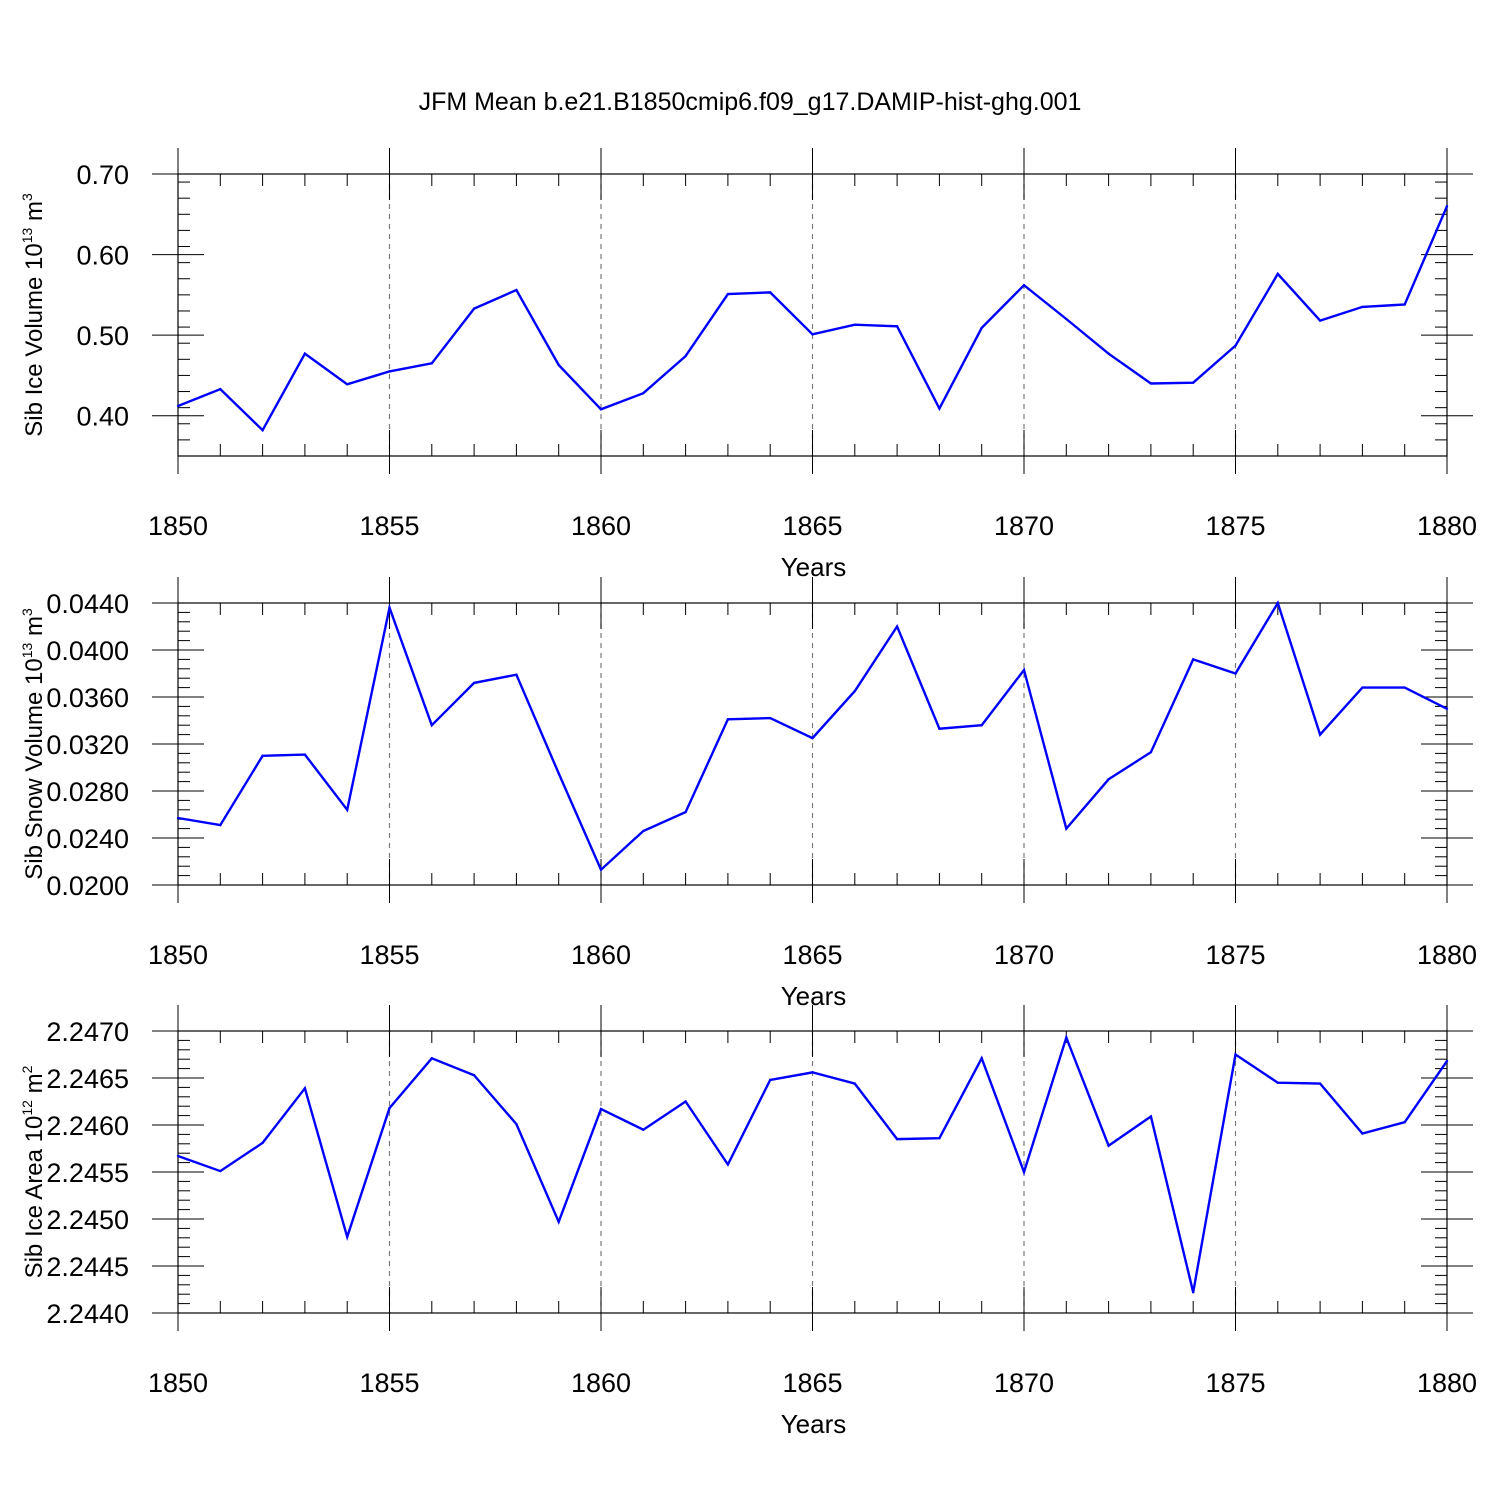  Describe the element at coordinates (87, 1314) in the screenshot. I see `y-tick-label: 2.2440` at that location.